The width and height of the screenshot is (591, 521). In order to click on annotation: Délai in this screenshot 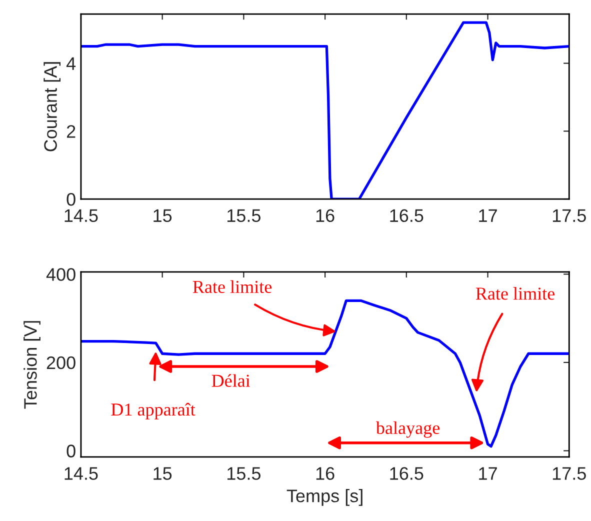, I will do `click(231, 380)`.